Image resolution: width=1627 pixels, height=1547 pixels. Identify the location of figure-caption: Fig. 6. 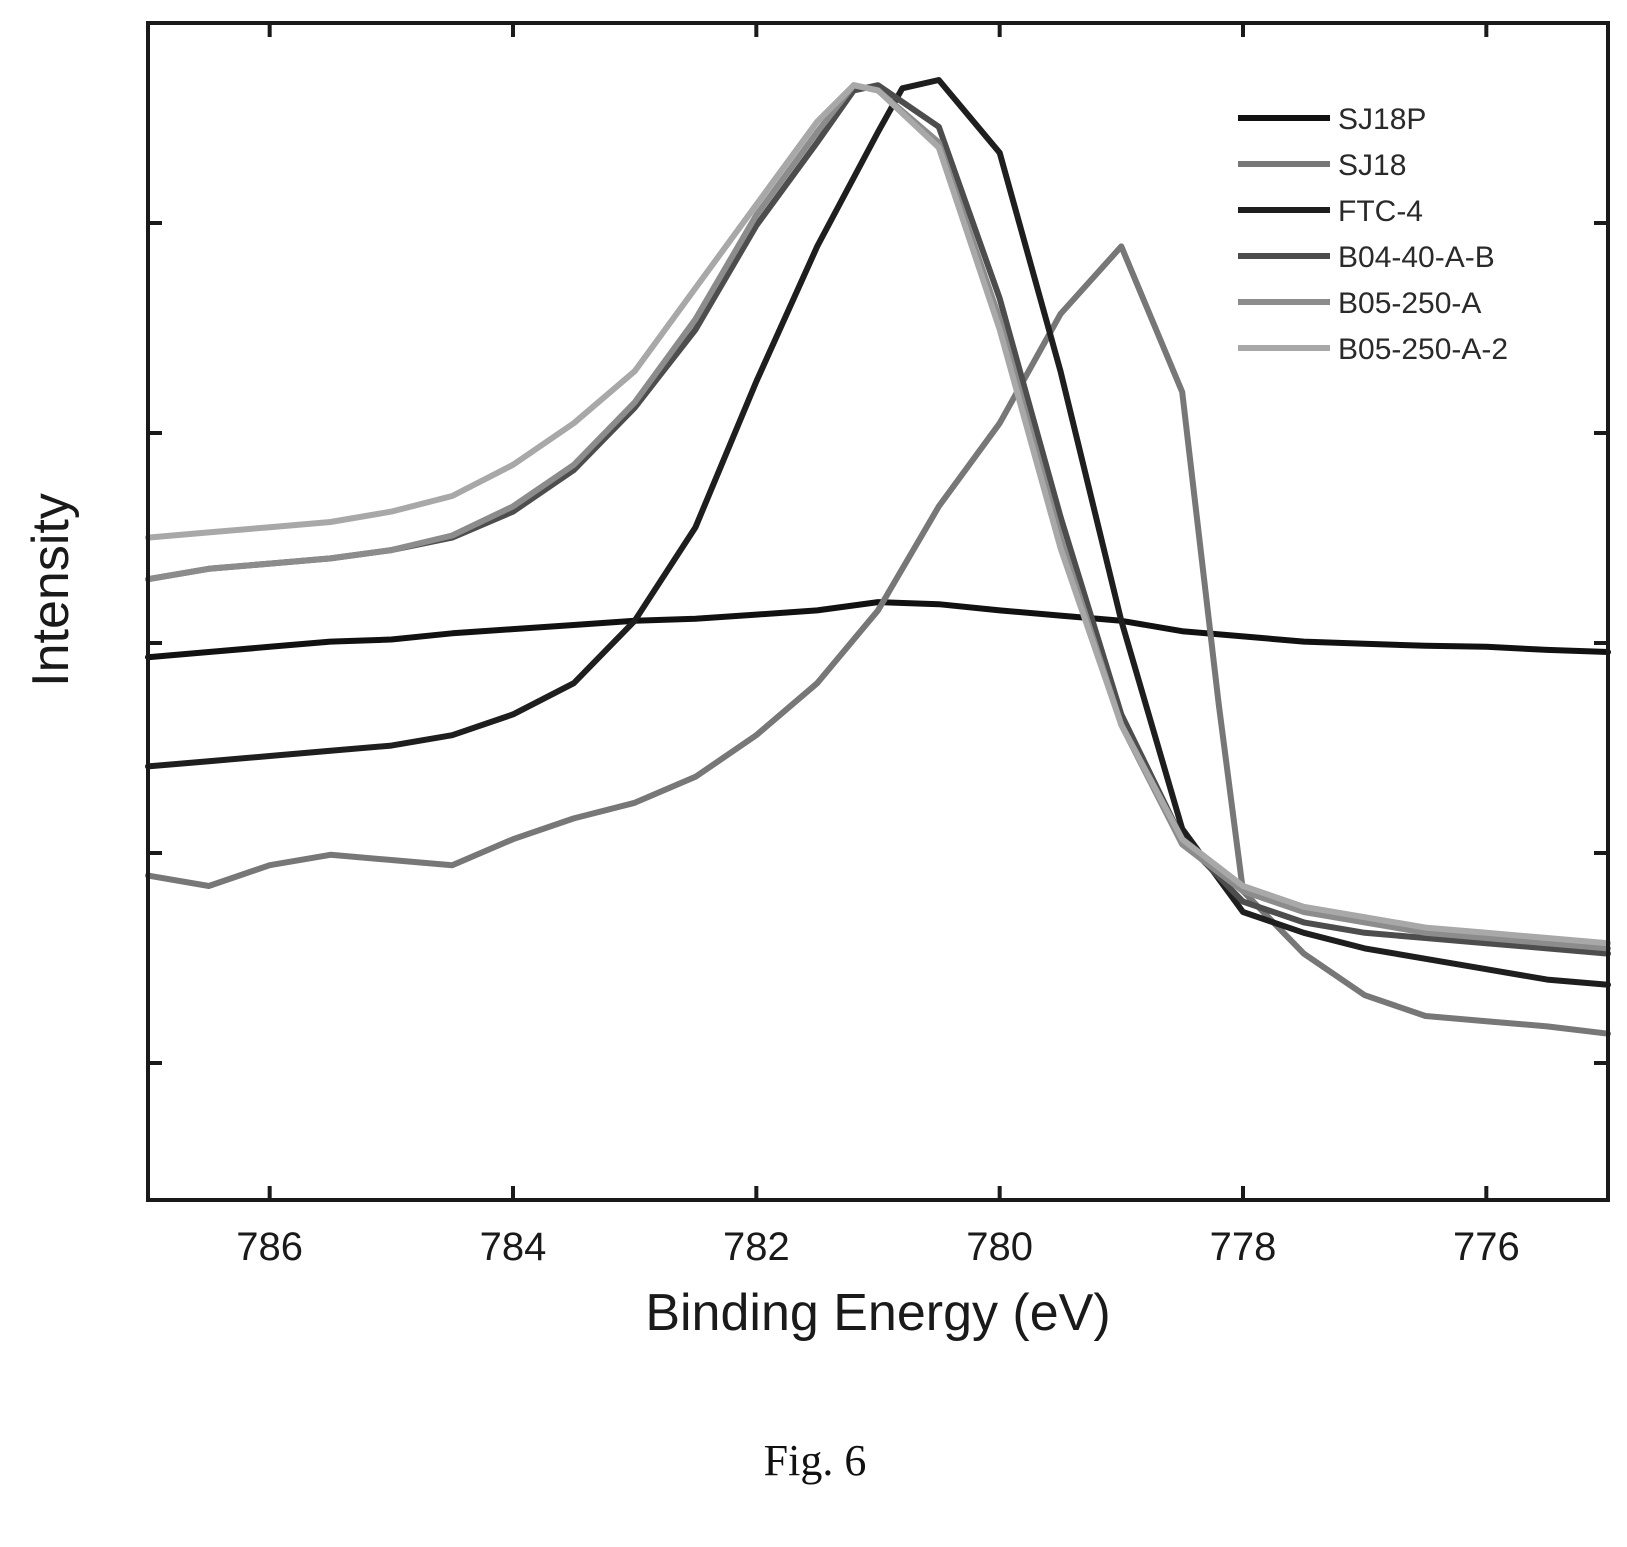
(815, 1460).